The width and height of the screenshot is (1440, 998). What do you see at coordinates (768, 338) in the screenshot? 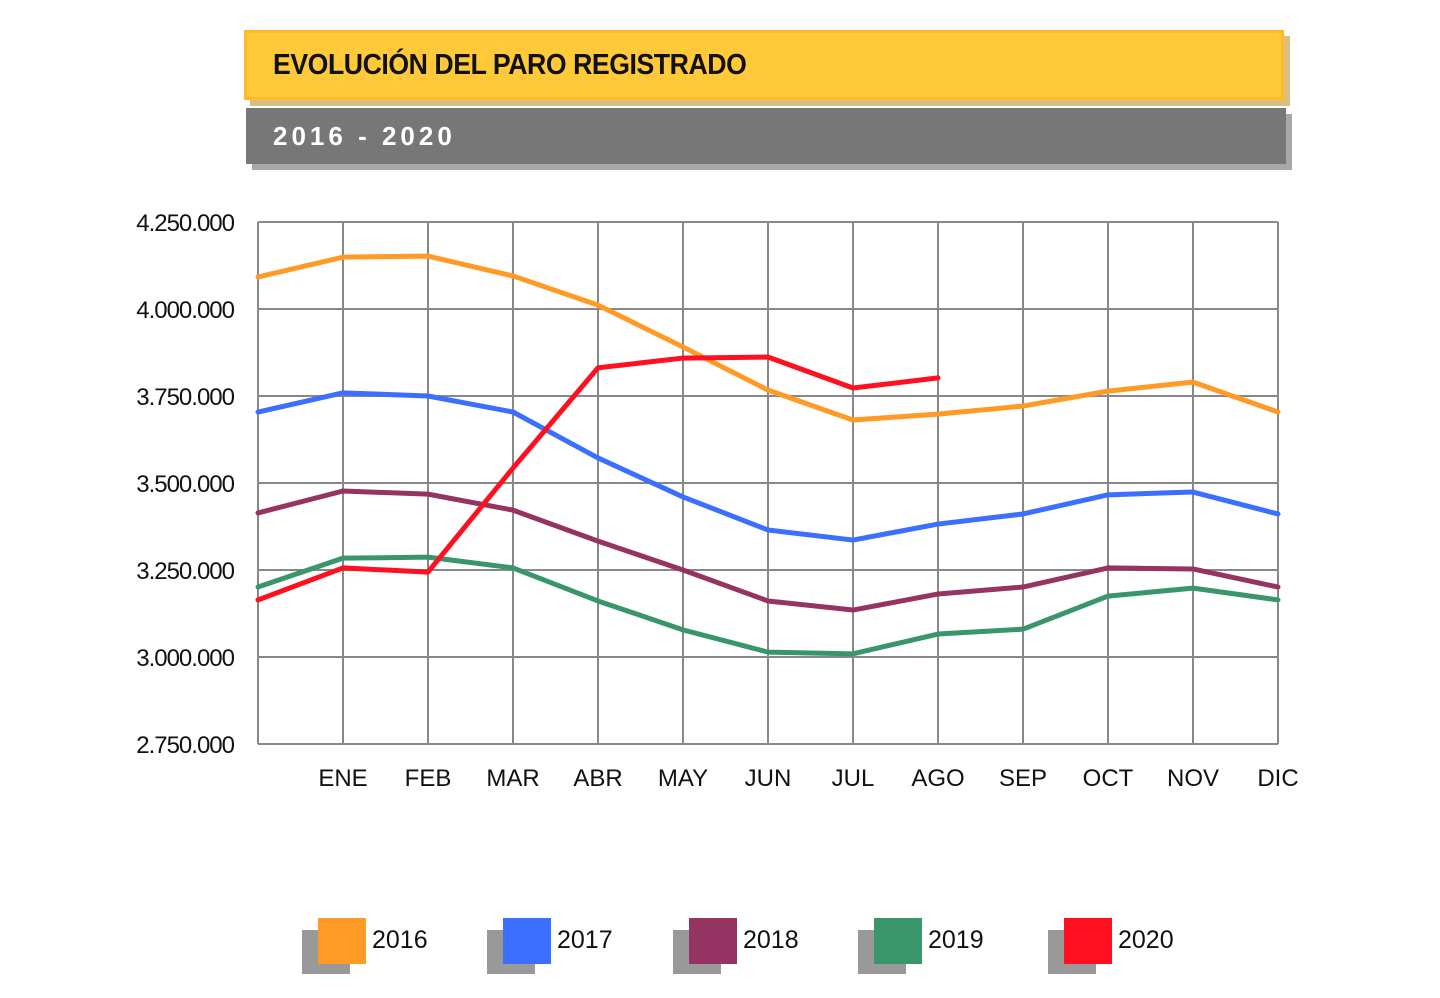
I see `series-line-2016` at bounding box center [768, 338].